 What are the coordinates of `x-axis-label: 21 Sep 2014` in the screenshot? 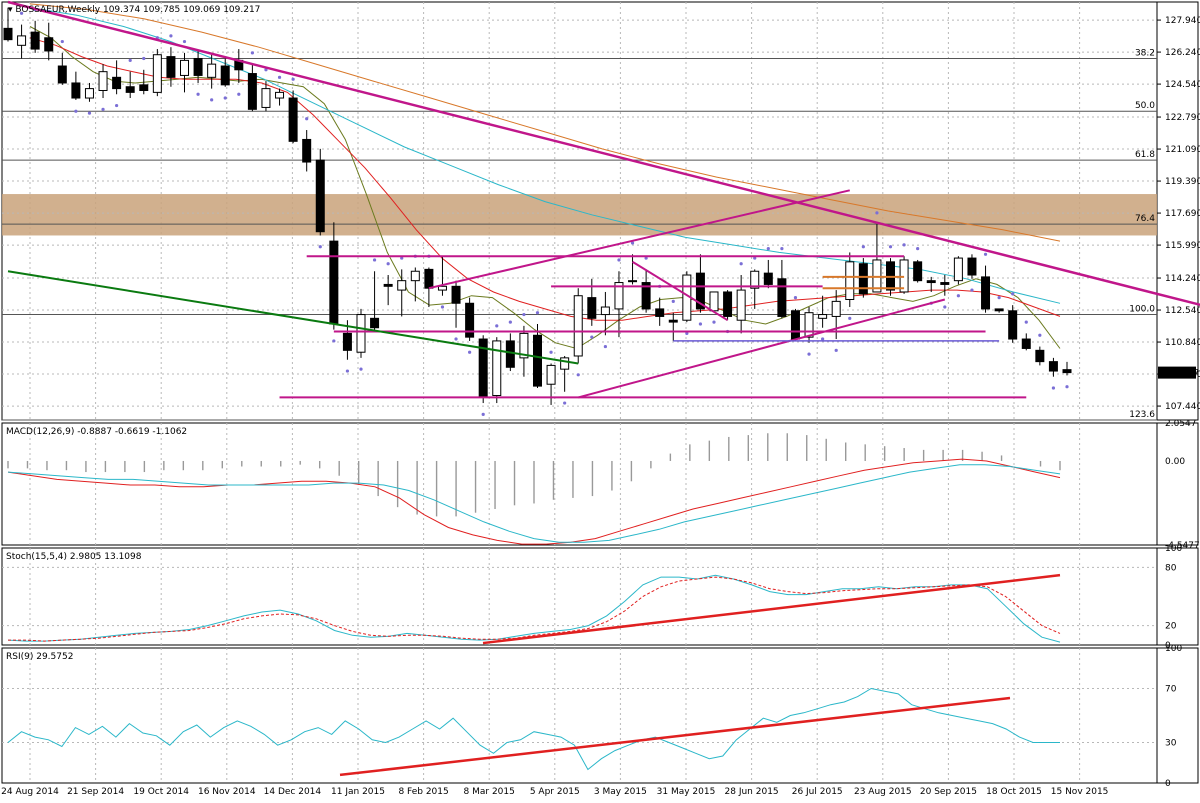 It's located at (95, 792).